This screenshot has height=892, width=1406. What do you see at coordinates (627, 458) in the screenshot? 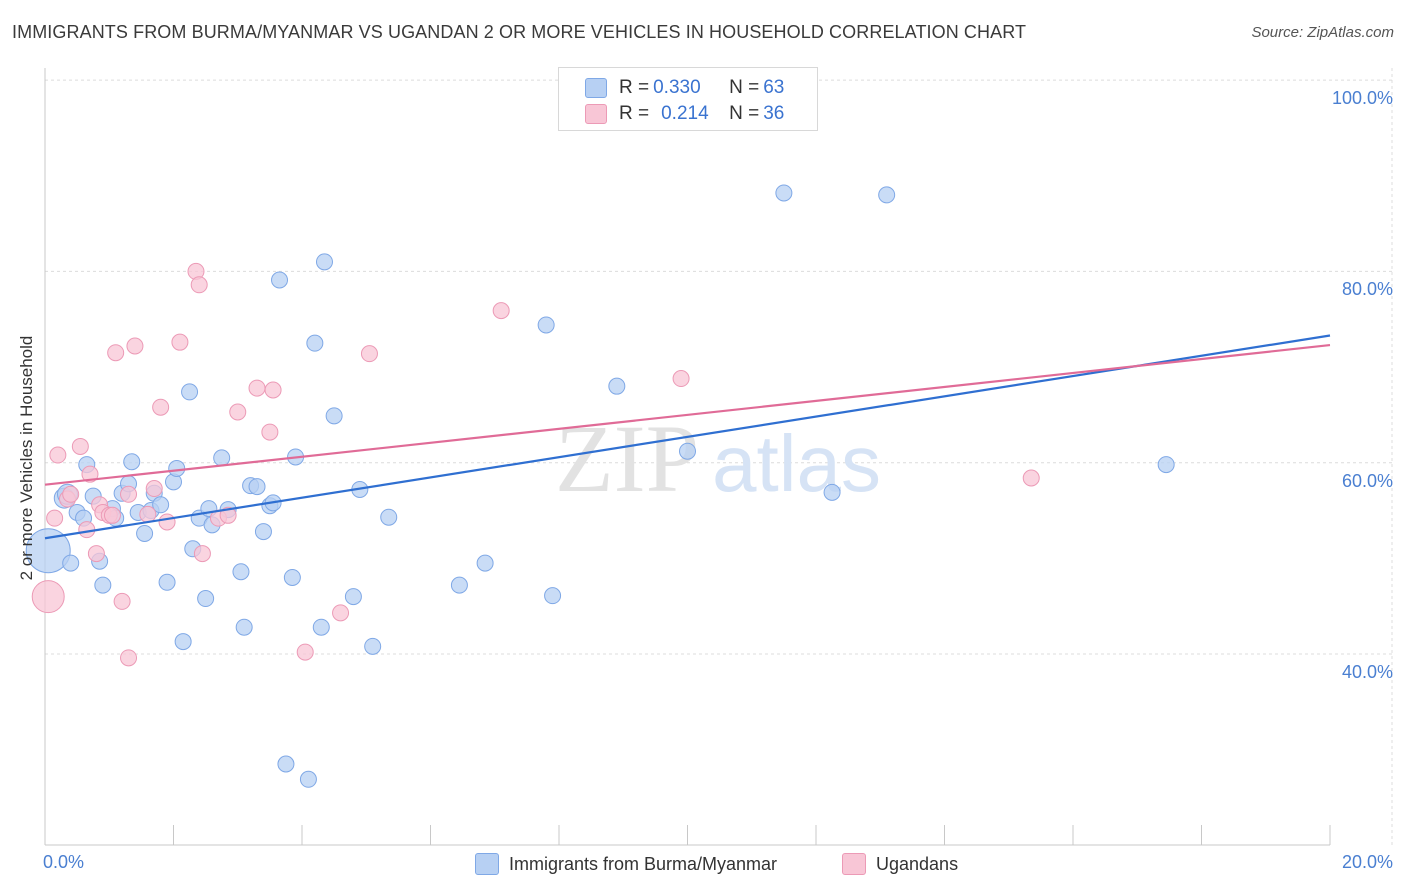
I see `watermark-zip: ZIP` at bounding box center [627, 458].